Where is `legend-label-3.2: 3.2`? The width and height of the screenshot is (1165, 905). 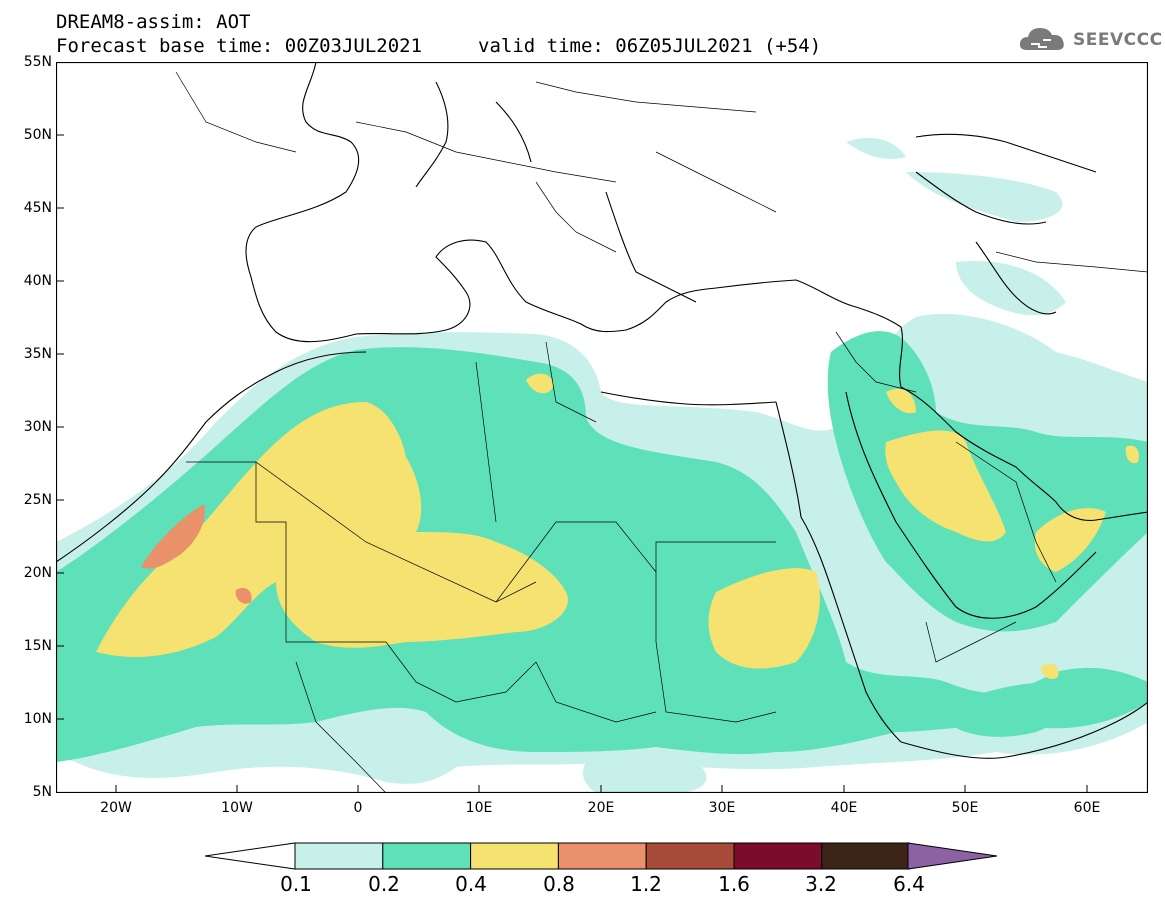 legend-label-3.2: 3.2 is located at coordinates (821, 884).